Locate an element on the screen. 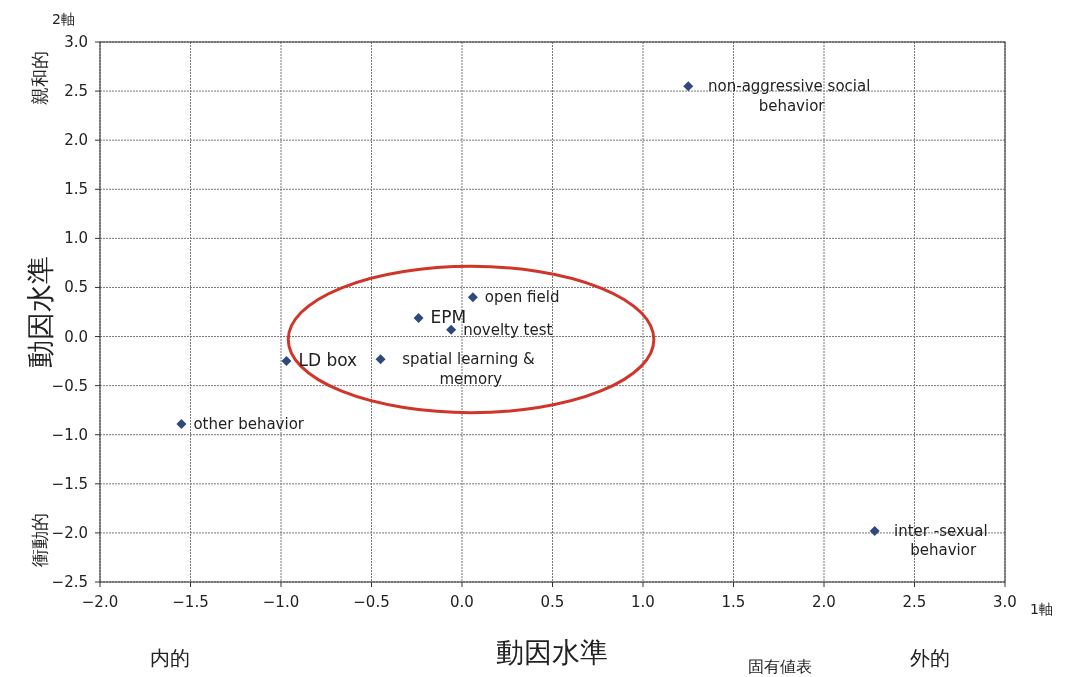 This screenshot has width=1068, height=677. y-tick-label: −1.5 is located at coordinates (69, 483).